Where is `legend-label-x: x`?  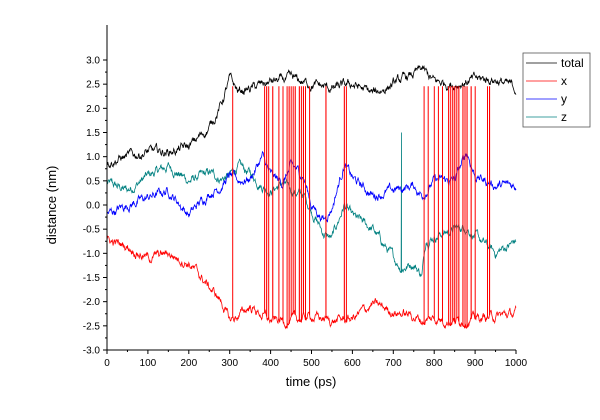 legend-label-x: x is located at coordinates (564, 81).